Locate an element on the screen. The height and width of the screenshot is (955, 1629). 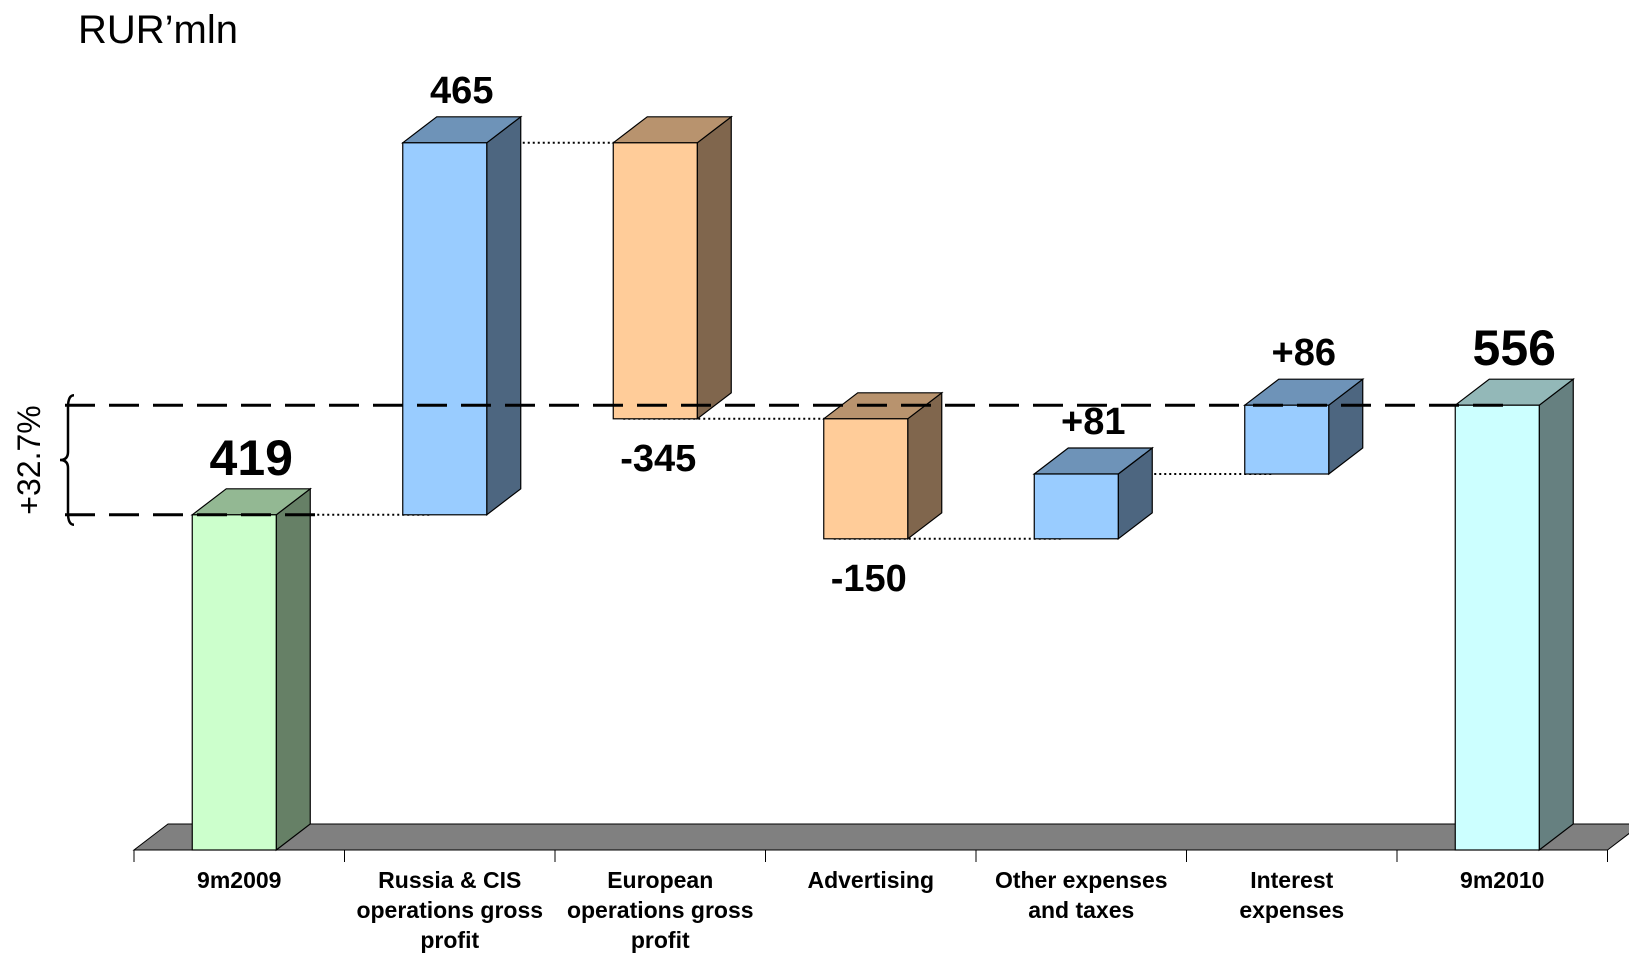
value-label-3: -150 is located at coordinates (869, 579).